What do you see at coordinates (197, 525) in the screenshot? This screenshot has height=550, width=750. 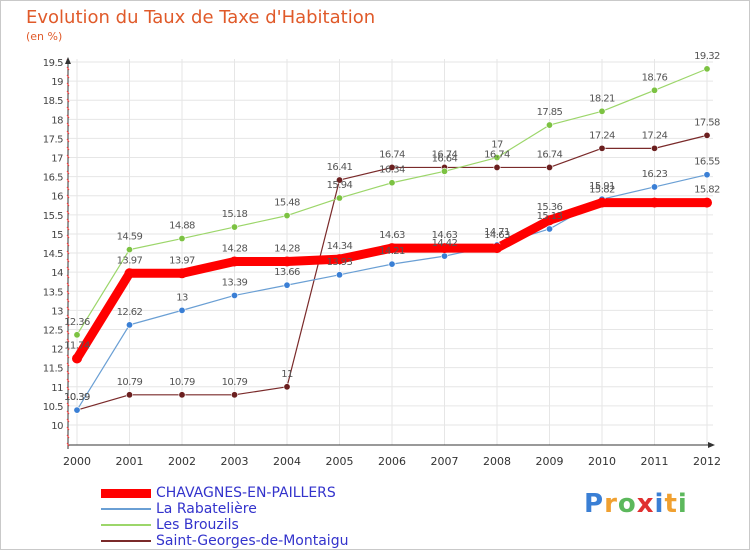 I see `legend-label: Les Brouzils` at bounding box center [197, 525].